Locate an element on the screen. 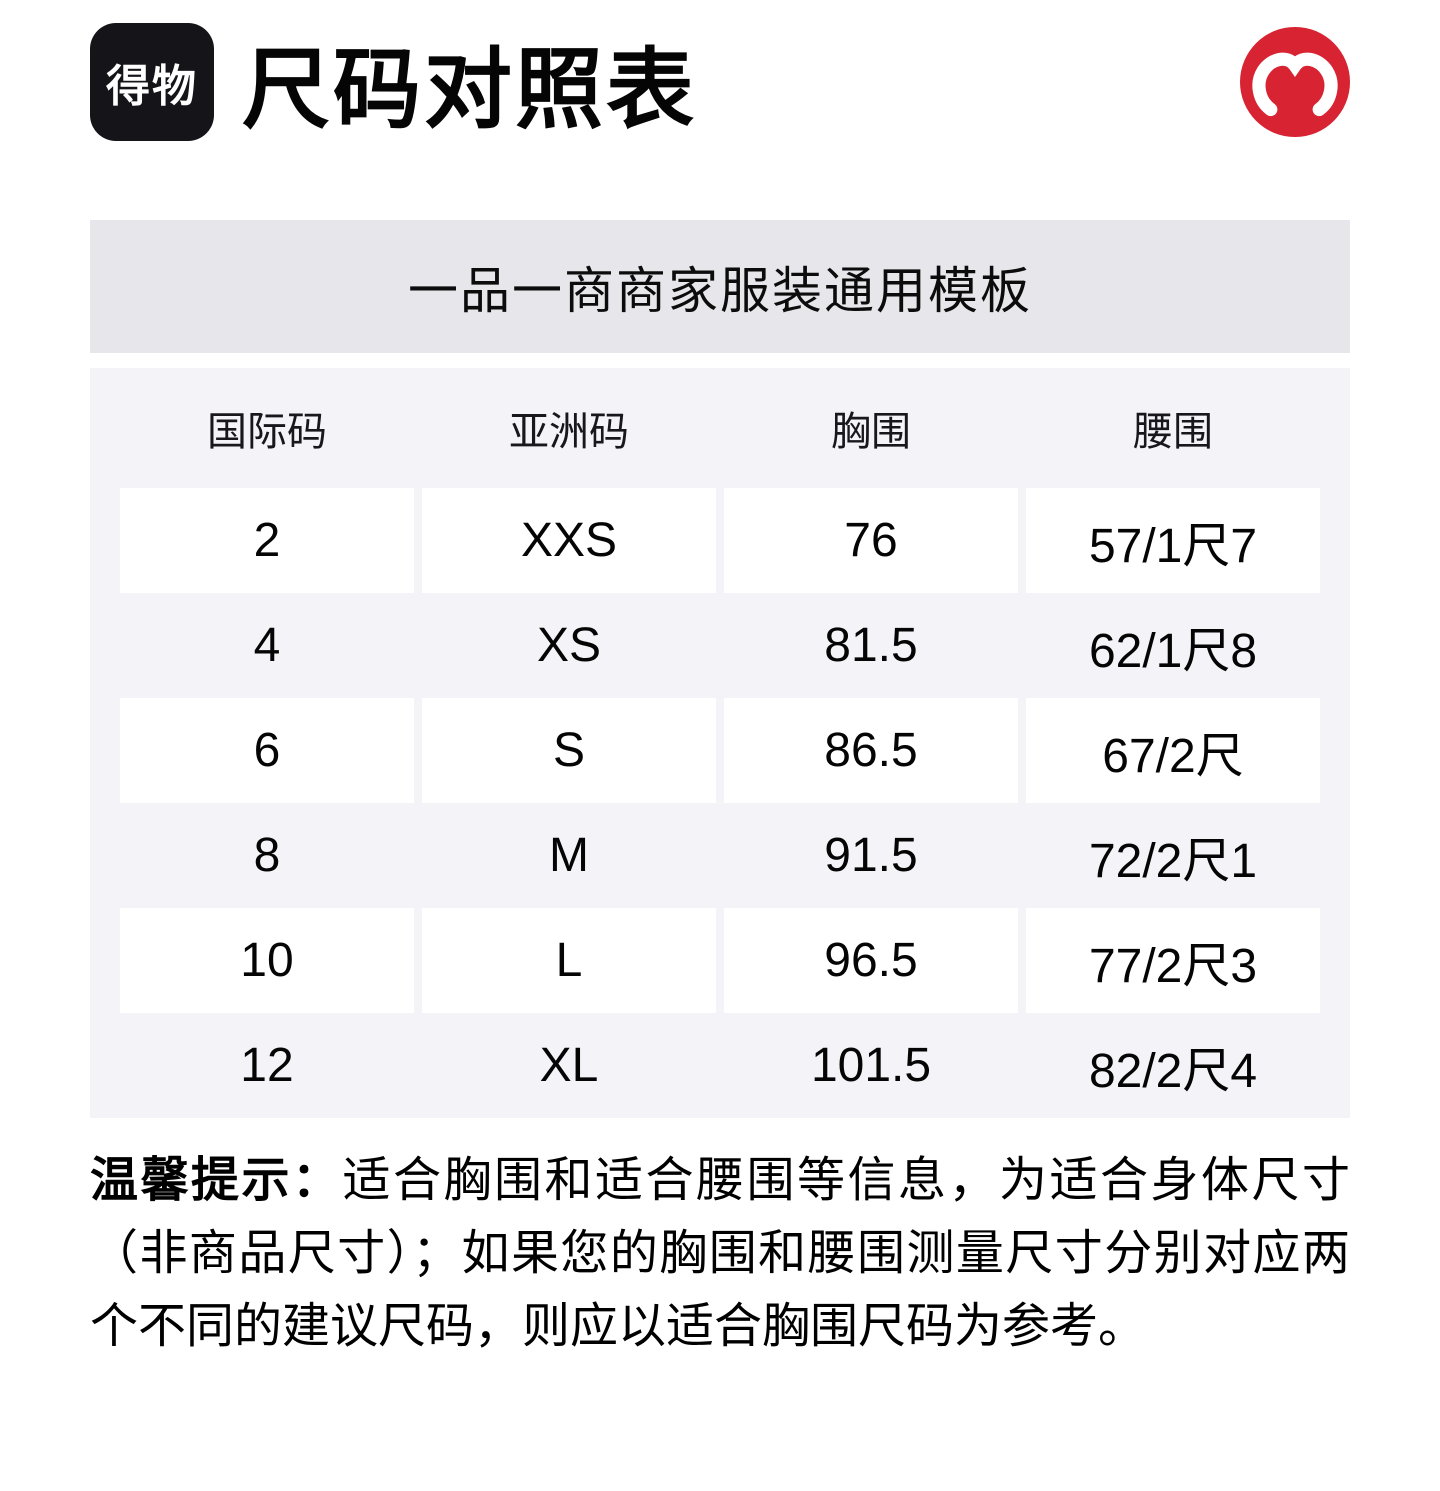  table-cell: 12 is located at coordinates (267, 1065).